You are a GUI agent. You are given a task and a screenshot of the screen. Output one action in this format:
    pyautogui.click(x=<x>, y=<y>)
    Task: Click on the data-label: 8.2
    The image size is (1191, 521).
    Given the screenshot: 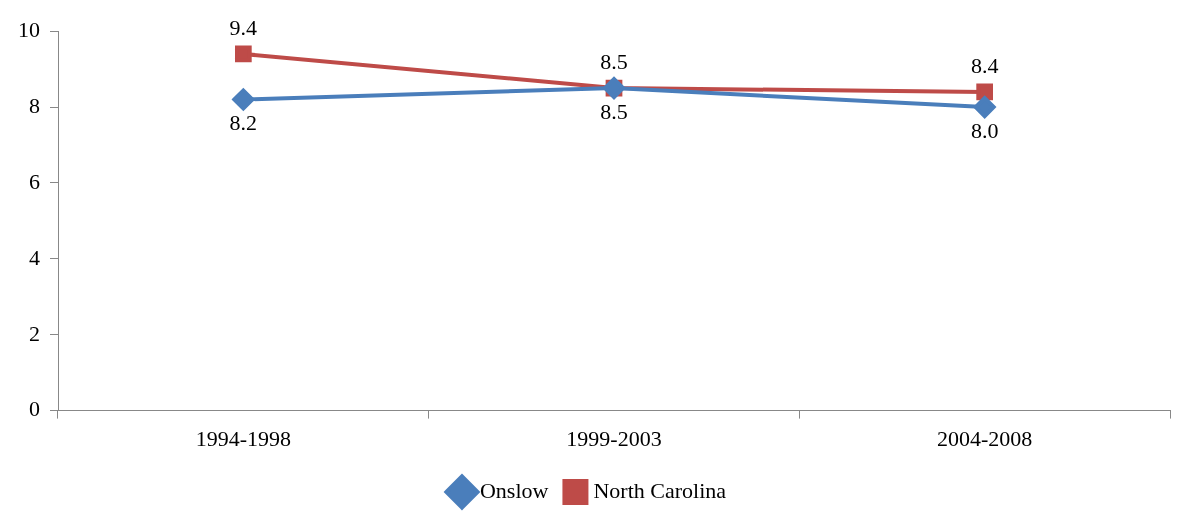 What is the action you would take?
    pyautogui.click(x=243, y=123)
    